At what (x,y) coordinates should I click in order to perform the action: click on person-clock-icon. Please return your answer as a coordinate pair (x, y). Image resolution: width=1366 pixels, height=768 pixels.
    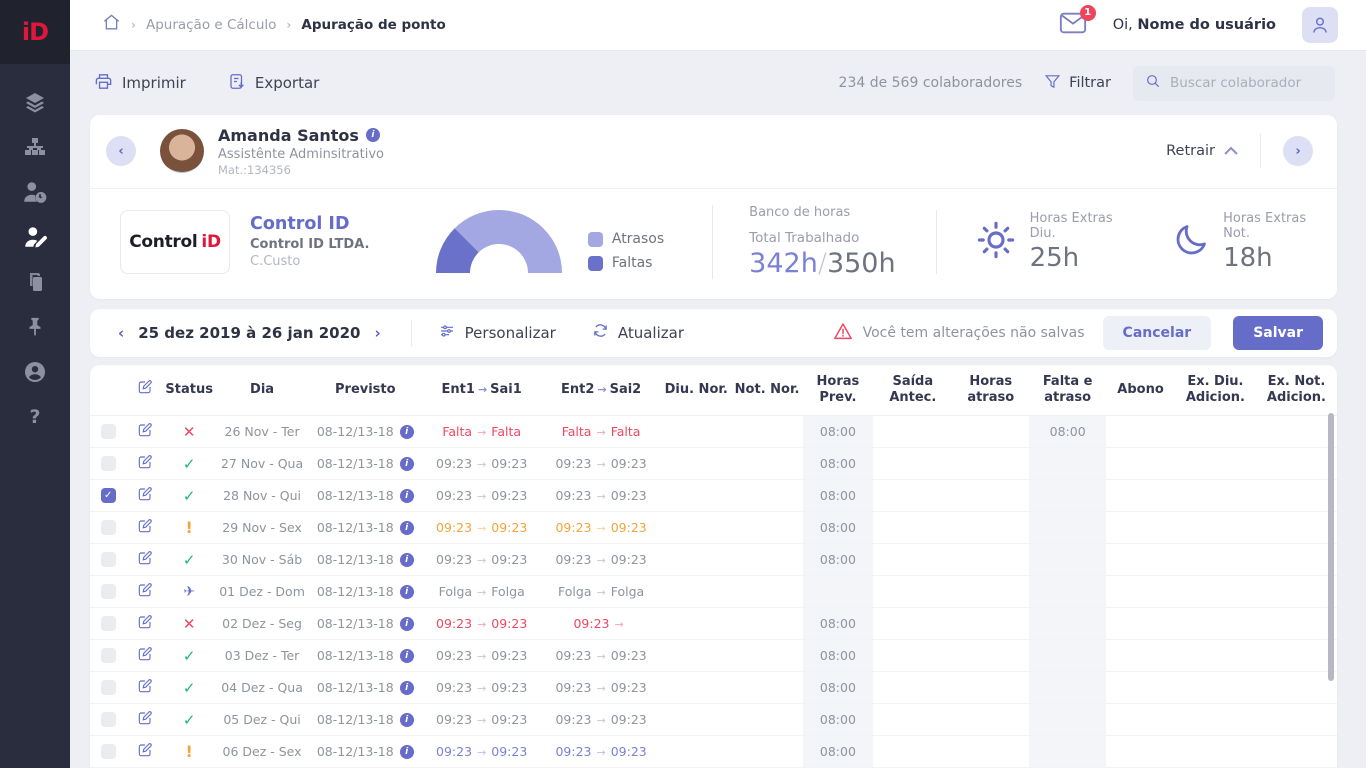
    Looking at the image, I should click on (35, 192).